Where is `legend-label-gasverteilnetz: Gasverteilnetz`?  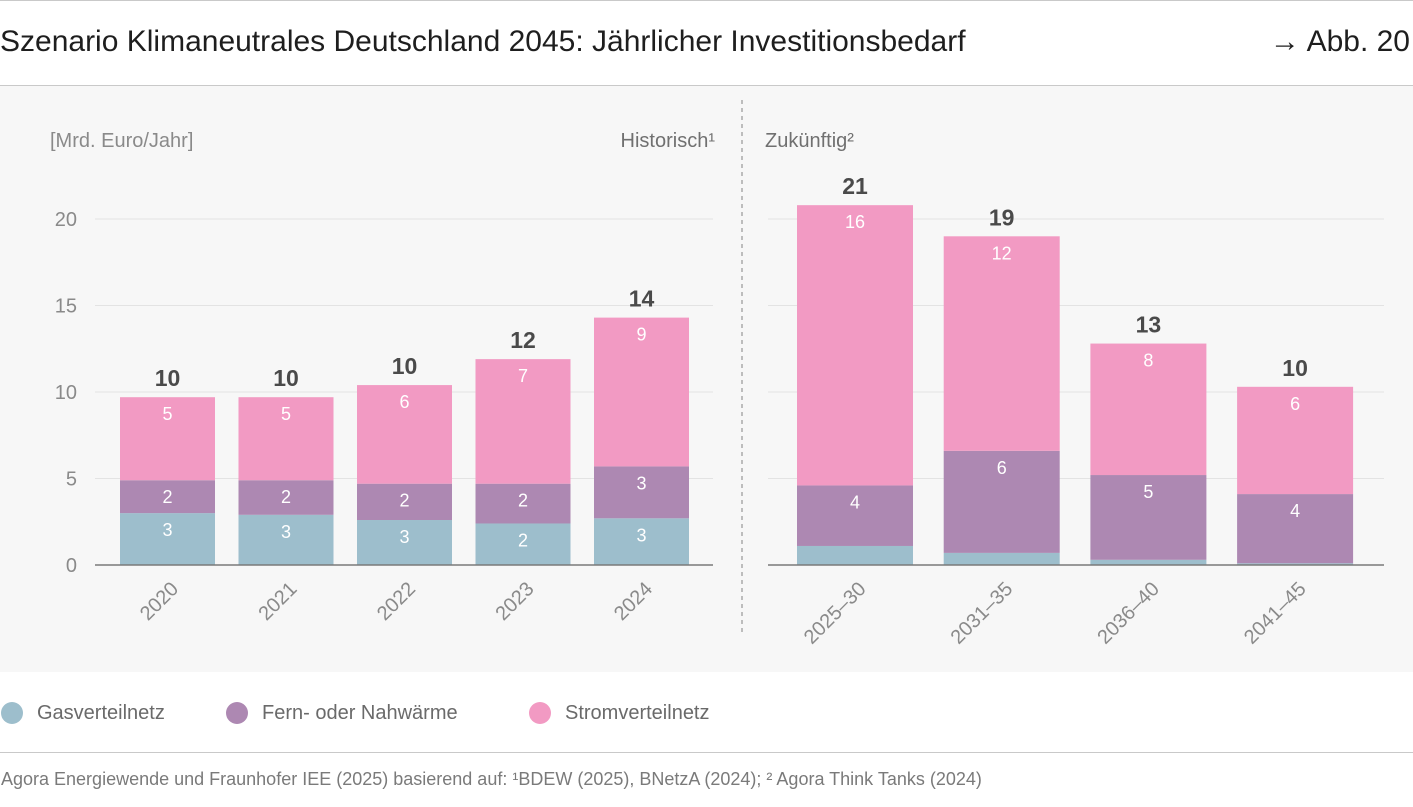 legend-label-gasverteilnetz: Gasverteilnetz is located at coordinates (101, 713).